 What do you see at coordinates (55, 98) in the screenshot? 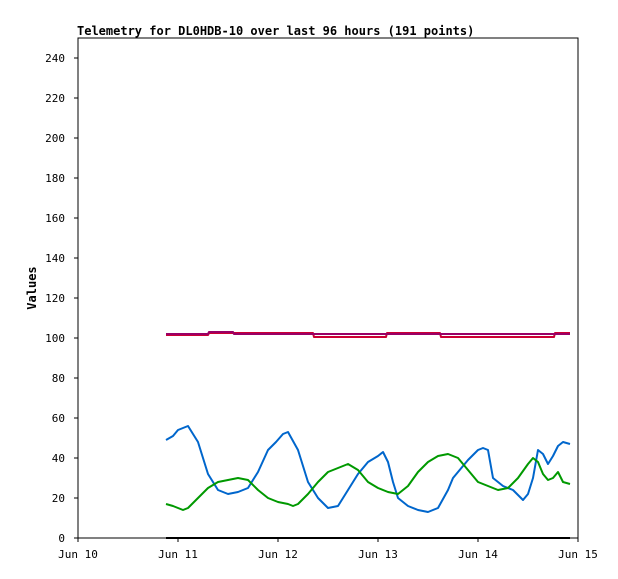
I see `y-tick-label: 220` at bounding box center [55, 98].